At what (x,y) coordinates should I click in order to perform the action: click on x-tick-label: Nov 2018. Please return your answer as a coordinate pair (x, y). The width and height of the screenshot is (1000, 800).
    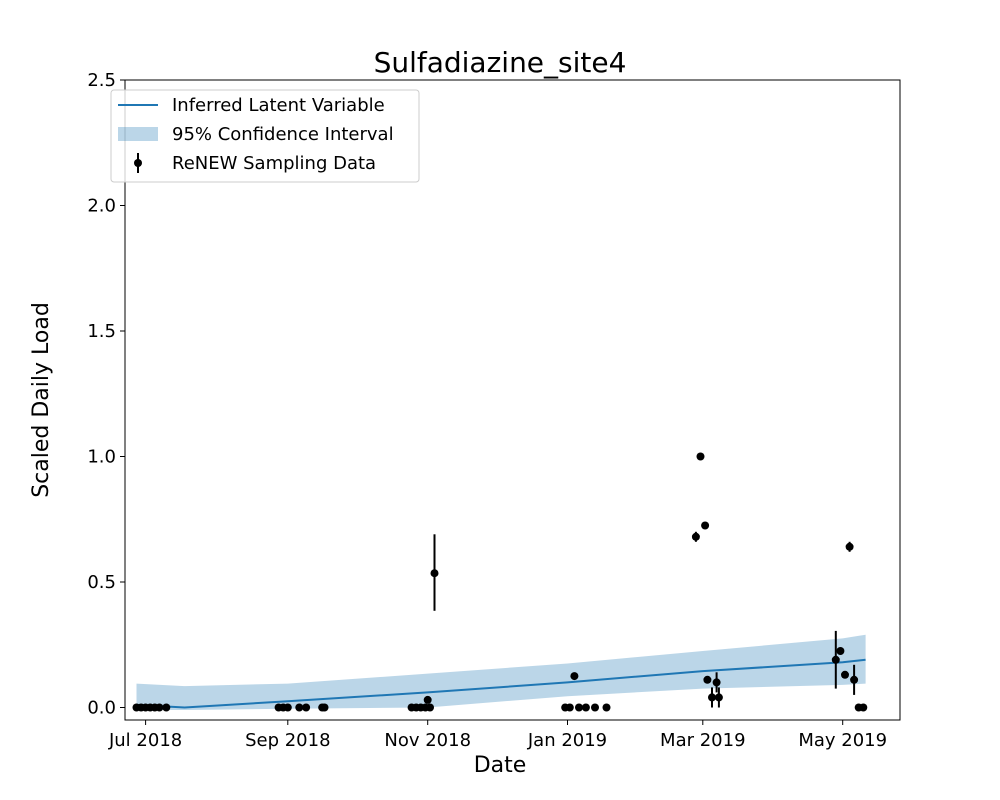
    Looking at the image, I should click on (427, 740).